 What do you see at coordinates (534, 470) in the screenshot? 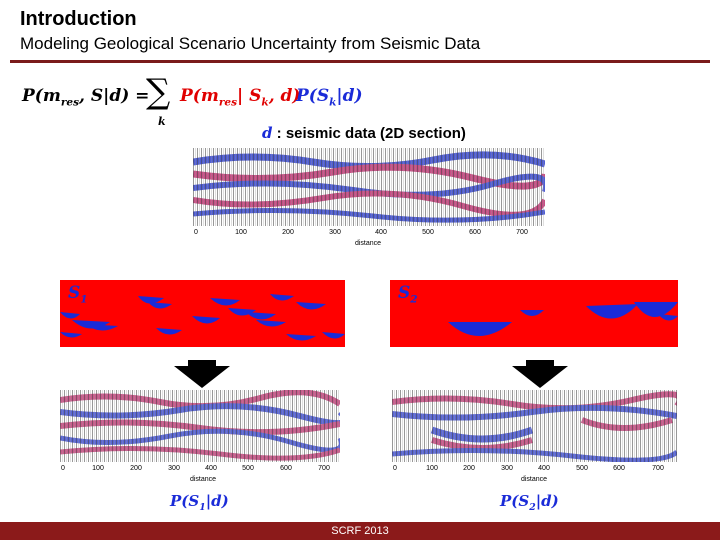
I see `seismic-axis-ticks-scenario-2: 0 100 200 300 400 500 600 700` at bounding box center [534, 470].